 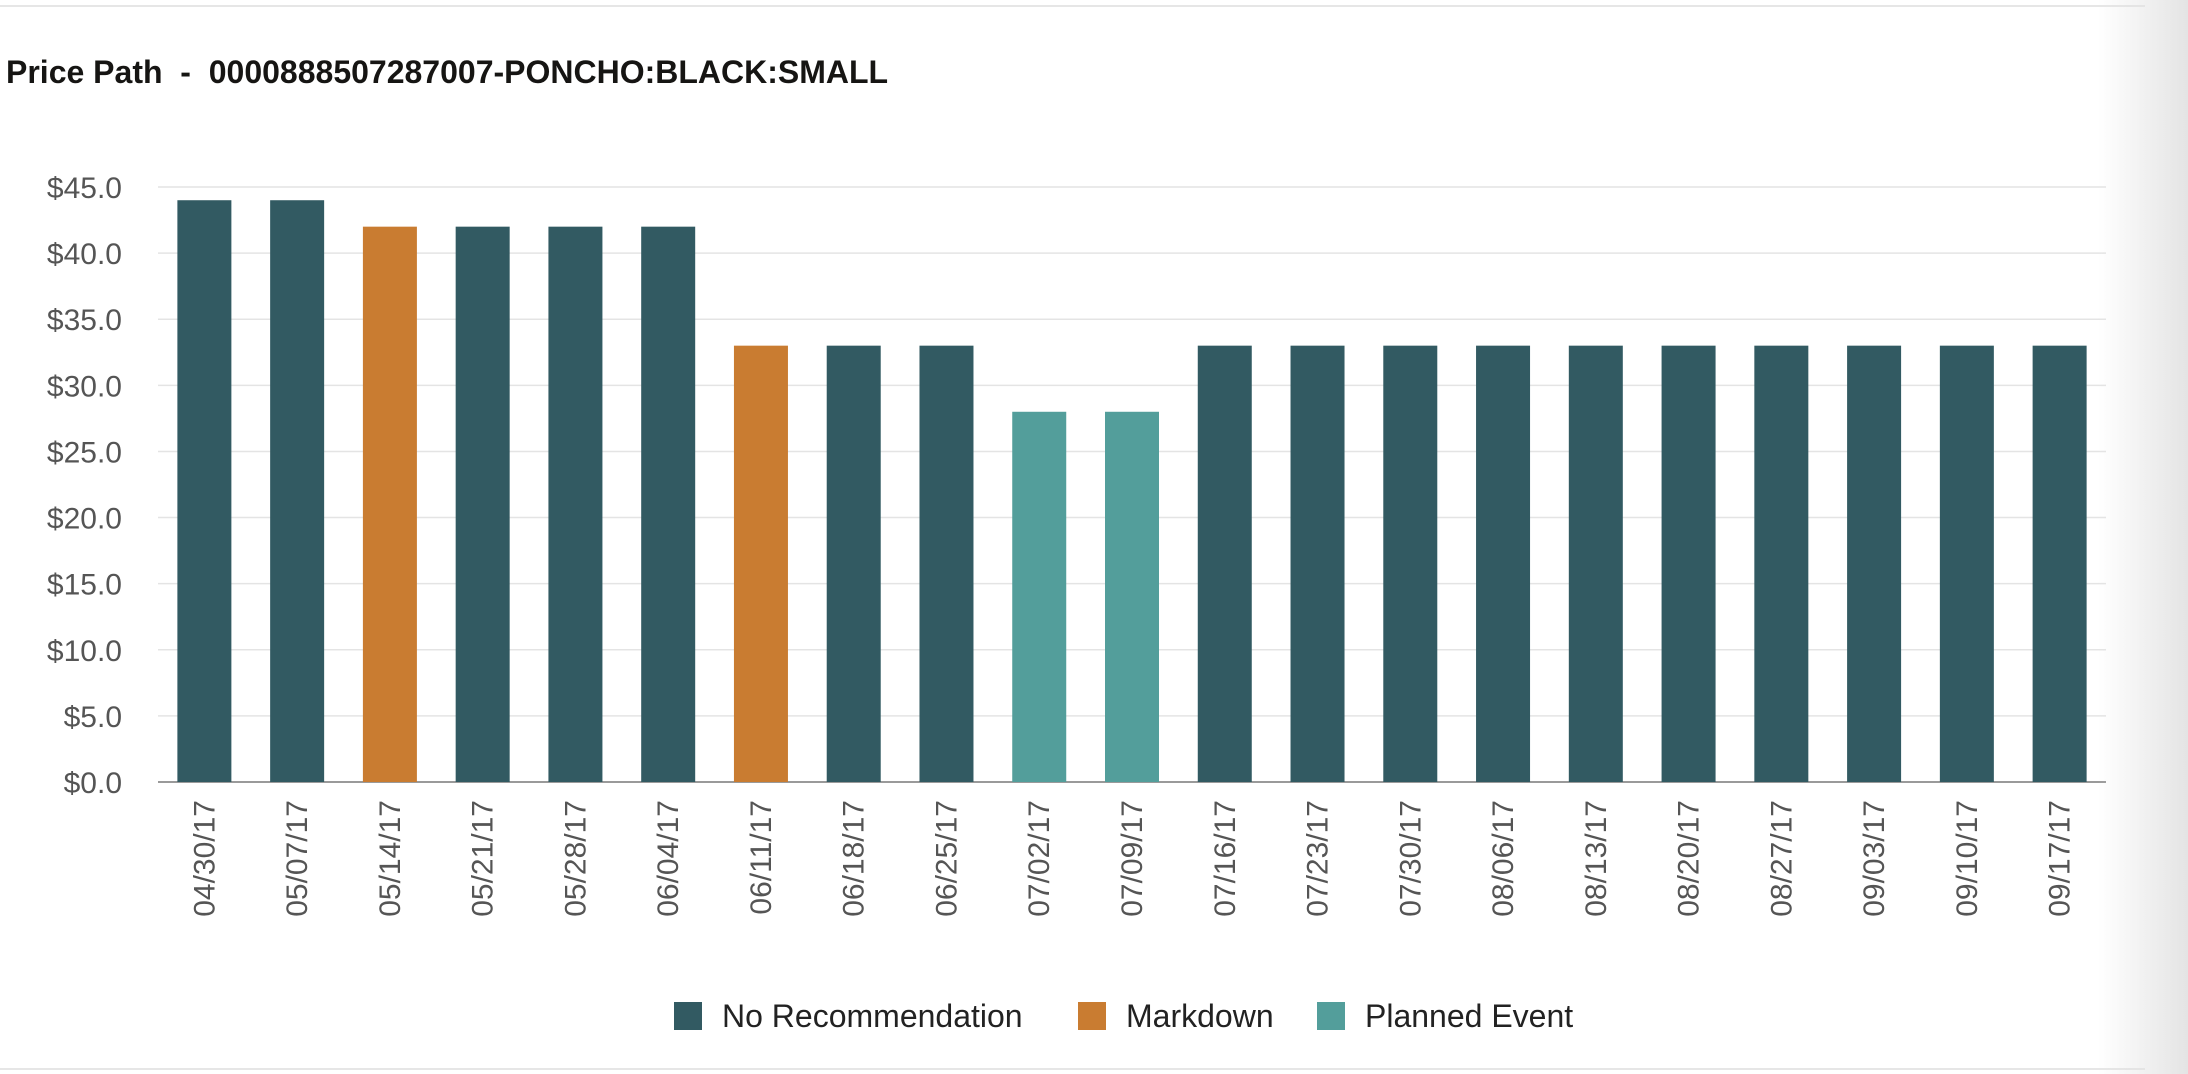 I want to click on y-tick-label: $20.0, so click(x=84, y=519).